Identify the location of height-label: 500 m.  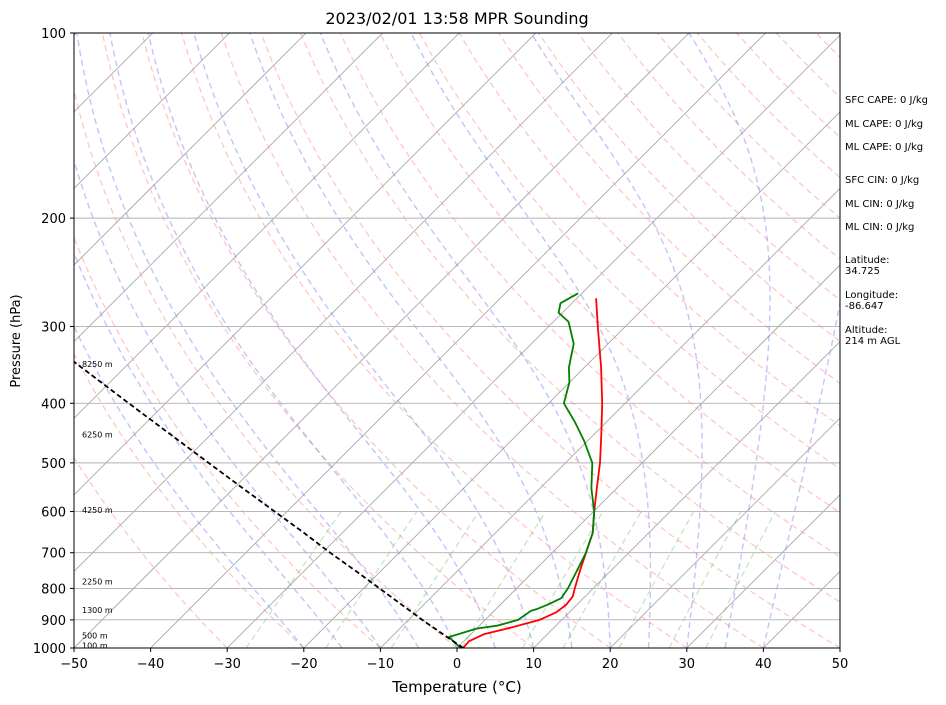
(95, 636).